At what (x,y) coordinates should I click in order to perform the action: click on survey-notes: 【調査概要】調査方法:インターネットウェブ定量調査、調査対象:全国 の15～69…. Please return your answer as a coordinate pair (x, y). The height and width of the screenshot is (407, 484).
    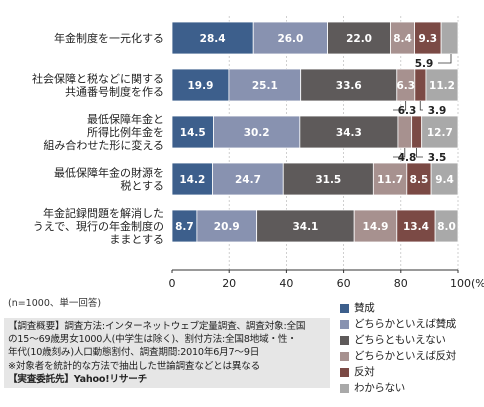
    Looking at the image, I should click on (167, 353).